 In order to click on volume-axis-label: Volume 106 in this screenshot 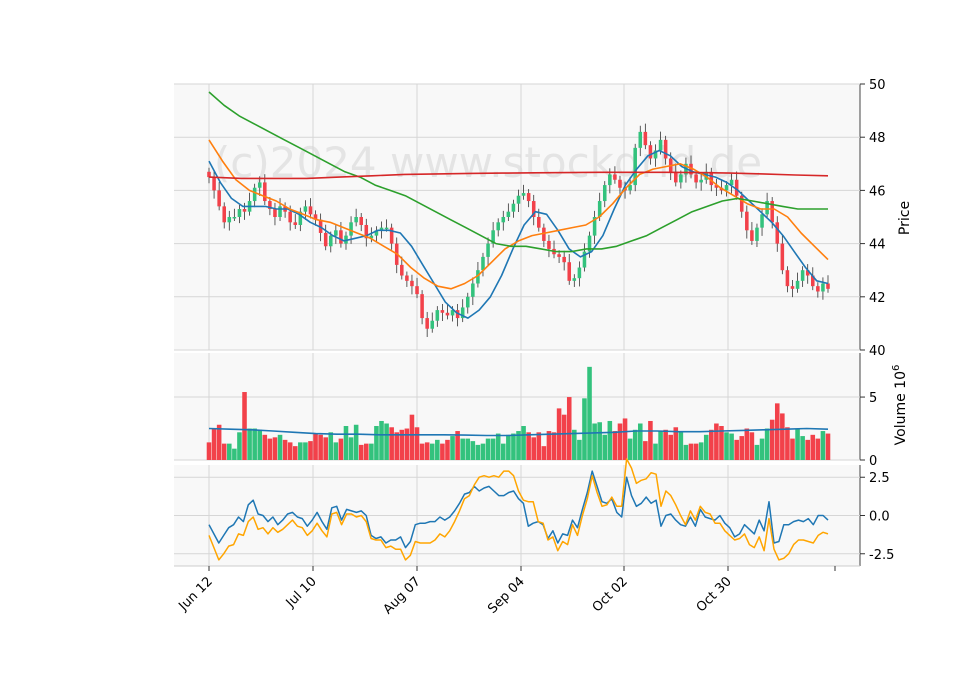, I will do `click(900, 405)`.